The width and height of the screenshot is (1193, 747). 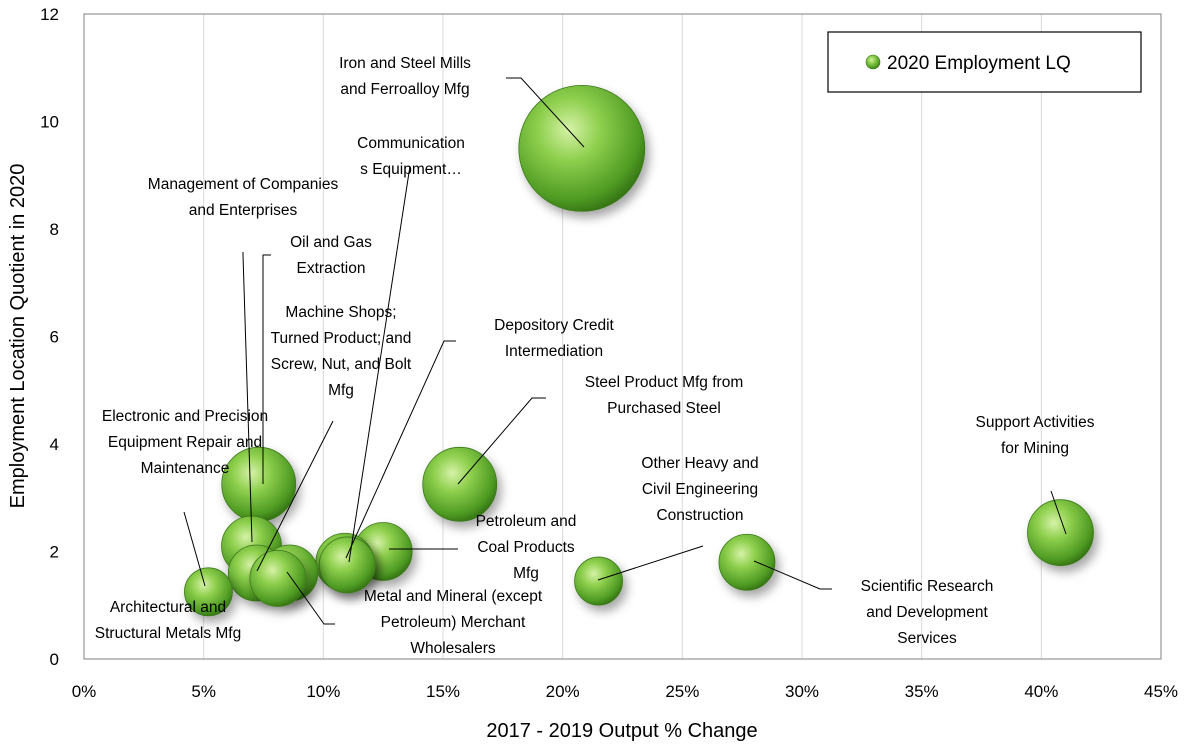 I want to click on x-tick-label: 10%, so click(x=323, y=691).